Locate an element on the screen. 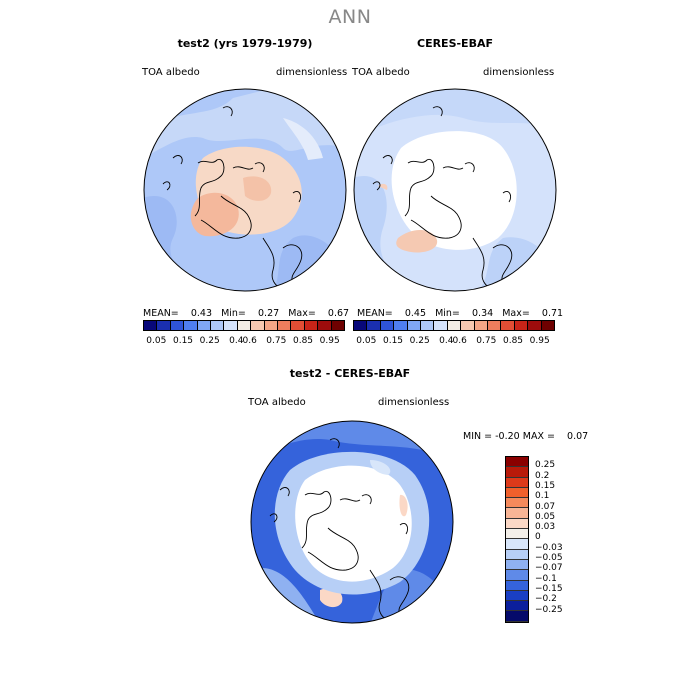 Image resolution: width=700 pixels, height=700 pixels. panel-2-colorbar-labels: 0.05 0.15 0.25 0.4 0.6 0.75 0.85 0.95 is located at coordinates (453, 342).